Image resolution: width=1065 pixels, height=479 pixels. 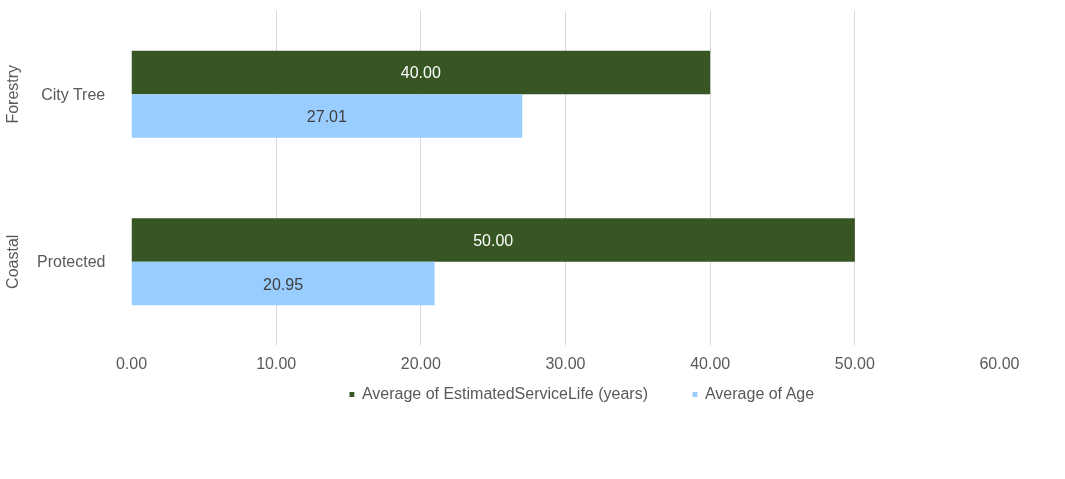 I want to click on x-tick-label: 30.00, so click(x=565, y=363).